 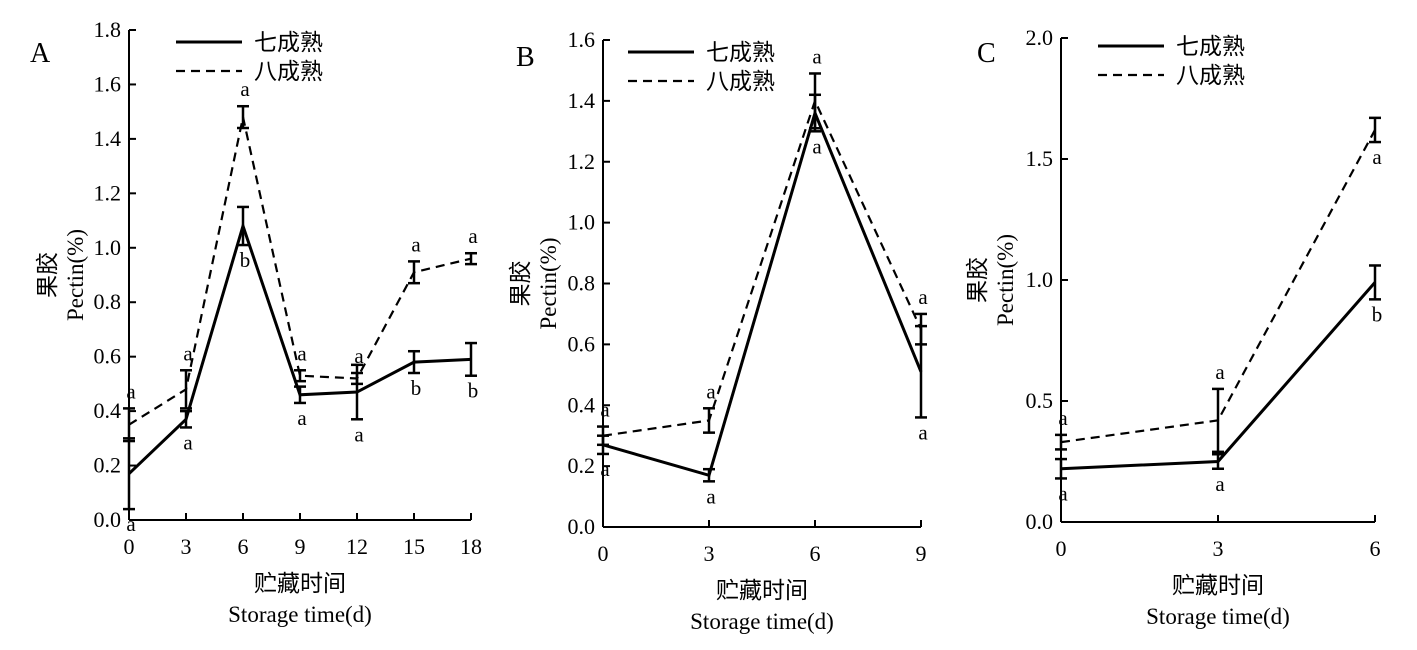 I want to click on panel-letter: B, so click(x=525, y=57).